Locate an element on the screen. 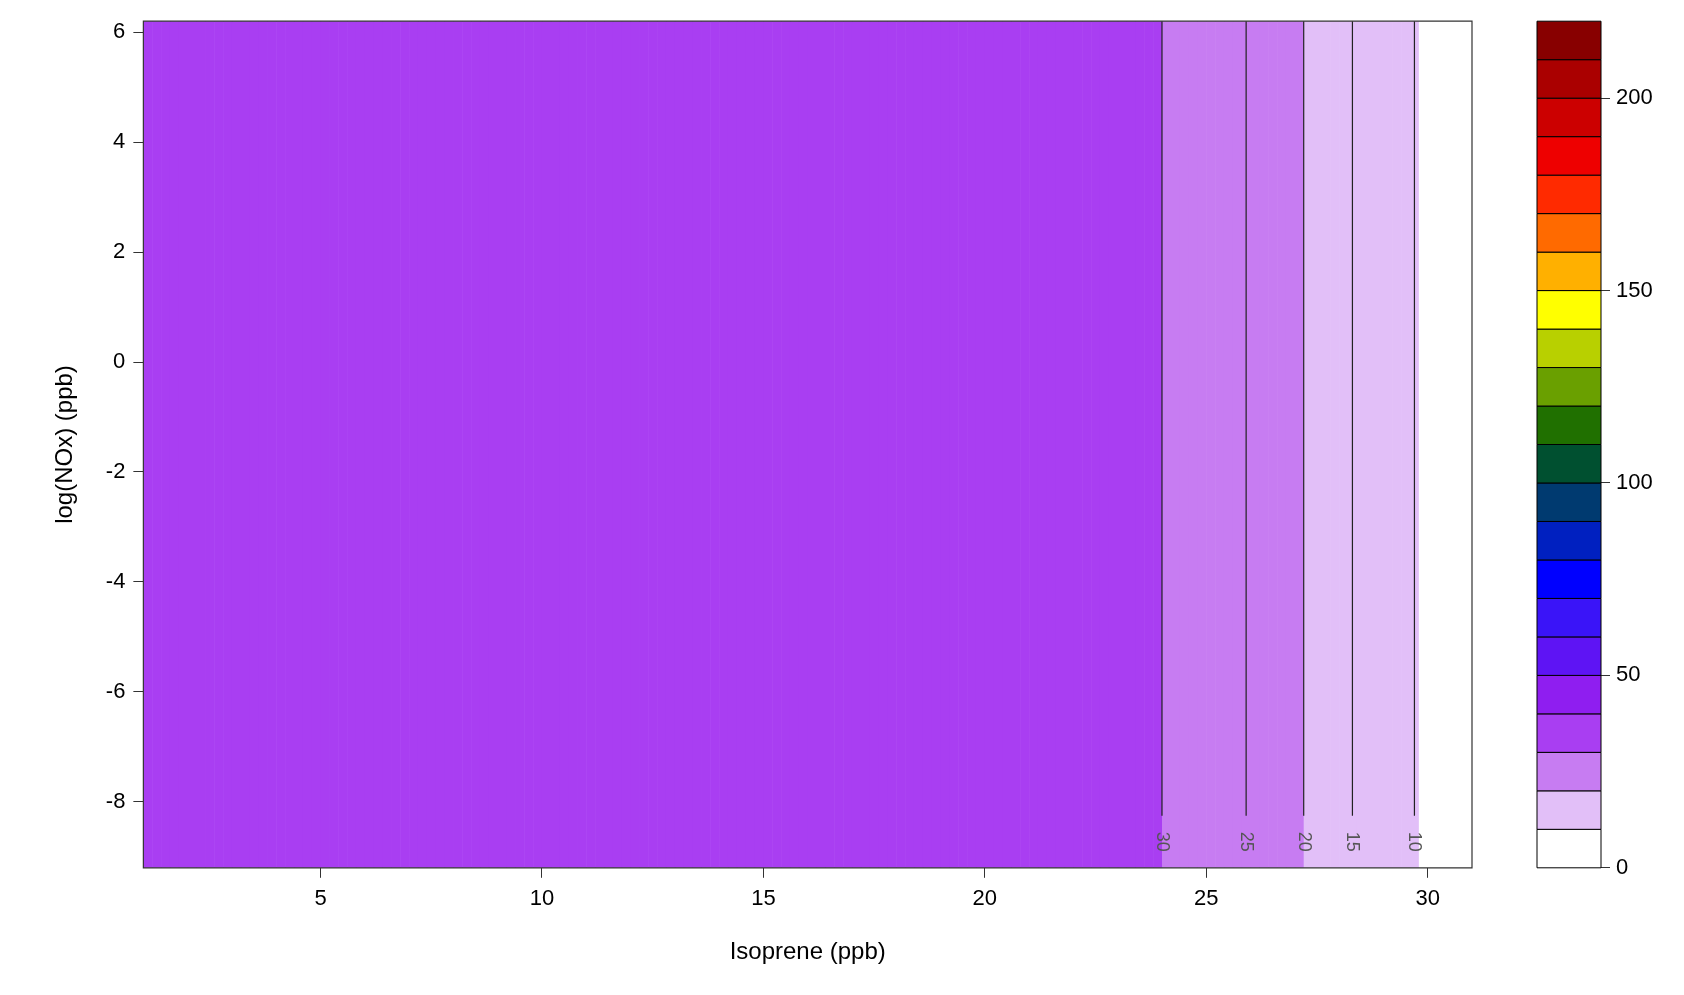 This screenshot has width=1684, height=995. annotation: 30 is located at coordinates (1163, 841).